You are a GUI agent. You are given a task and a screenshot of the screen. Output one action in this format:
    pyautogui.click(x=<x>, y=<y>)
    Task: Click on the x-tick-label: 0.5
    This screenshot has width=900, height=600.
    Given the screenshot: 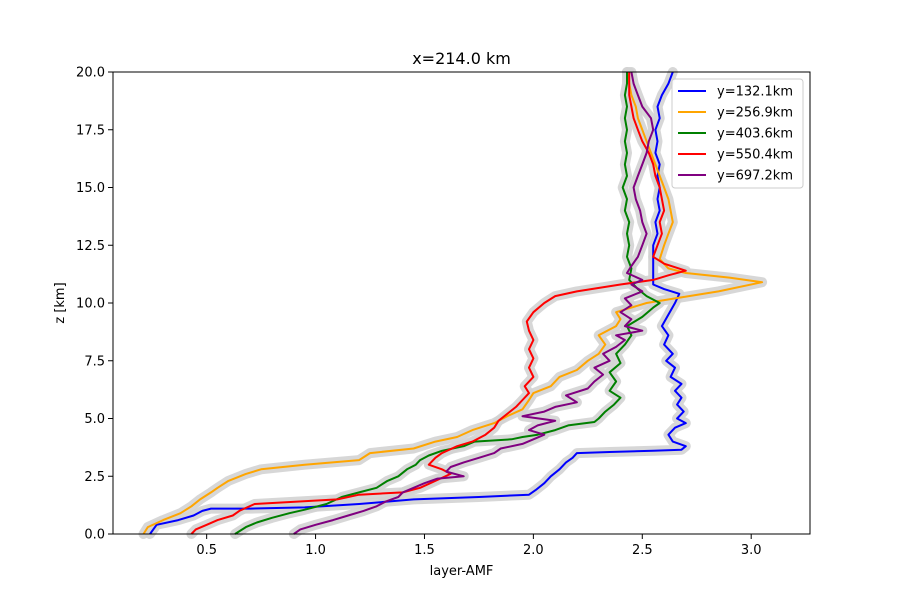 What is the action you would take?
    pyautogui.click(x=206, y=550)
    